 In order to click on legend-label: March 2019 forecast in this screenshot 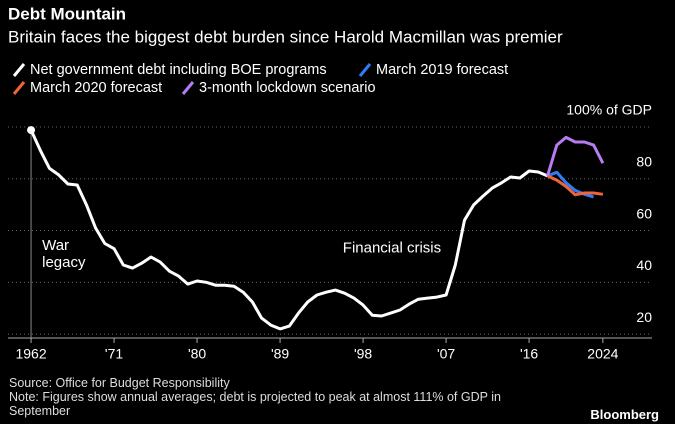, I will do `click(442, 70)`.